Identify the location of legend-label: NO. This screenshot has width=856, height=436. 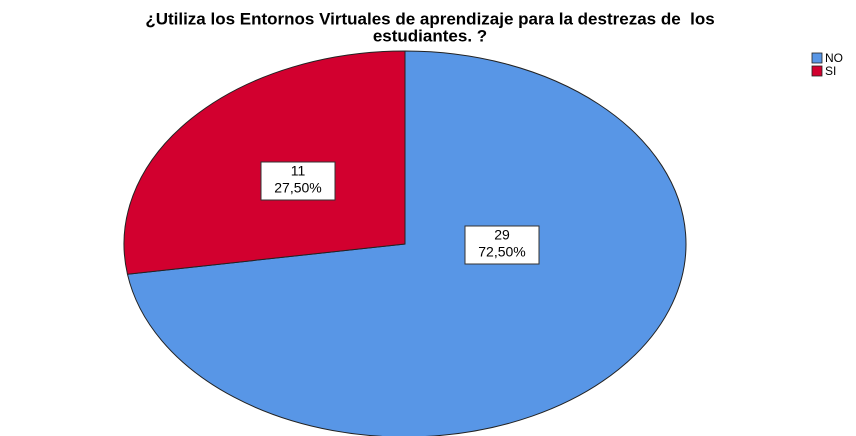
(834, 58).